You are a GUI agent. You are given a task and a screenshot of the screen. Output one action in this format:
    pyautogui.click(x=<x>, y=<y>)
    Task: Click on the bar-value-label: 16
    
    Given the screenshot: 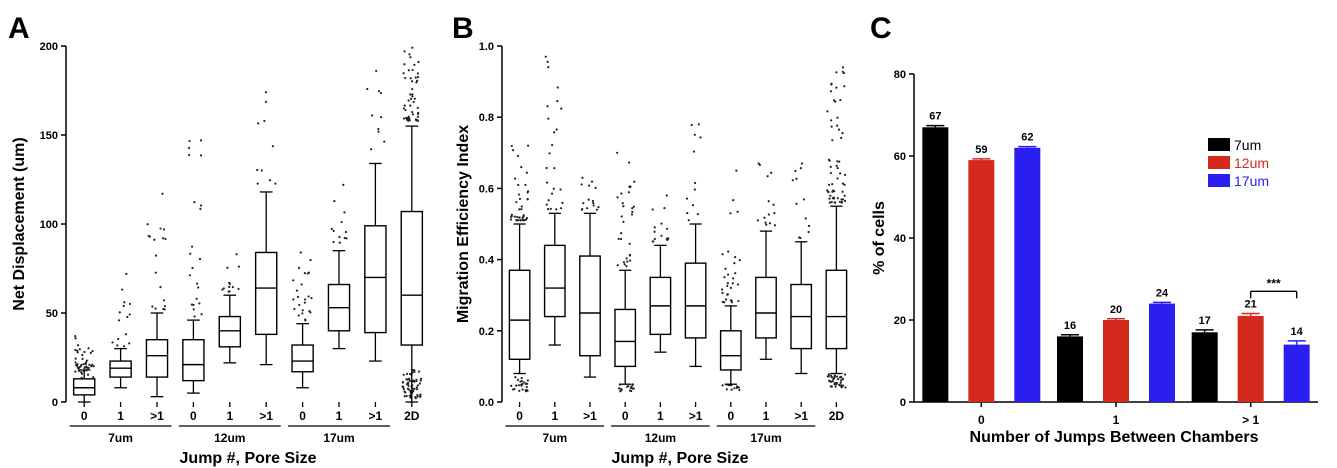 What is the action you would take?
    pyautogui.click(x=1070, y=326)
    